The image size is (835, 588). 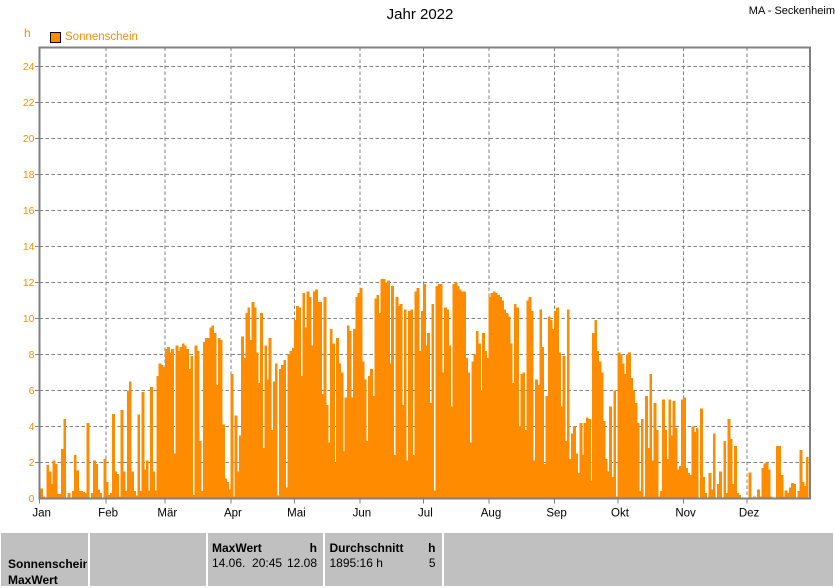 I want to click on svg-text: Jul, so click(x=425, y=513).